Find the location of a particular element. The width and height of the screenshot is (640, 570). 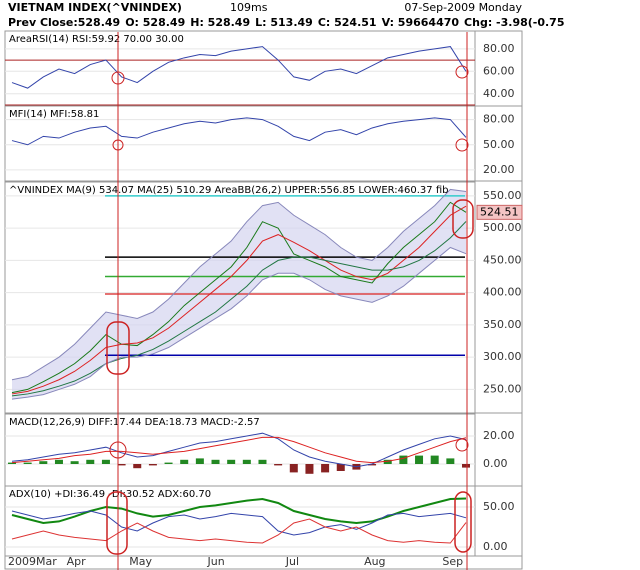

quote-item: O: 528.49 is located at coordinates (155, 22).